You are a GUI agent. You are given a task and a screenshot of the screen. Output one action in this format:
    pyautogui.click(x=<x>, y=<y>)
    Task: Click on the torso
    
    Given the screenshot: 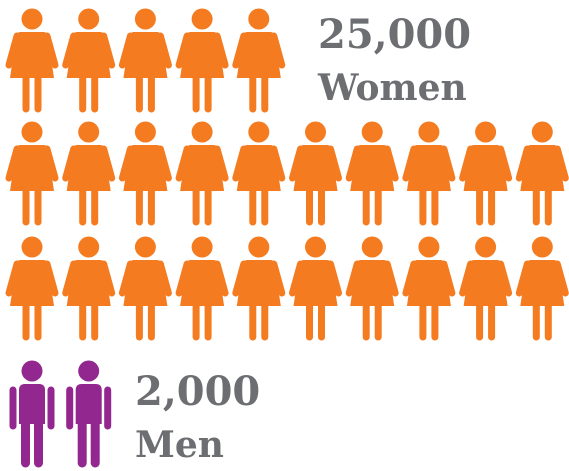 What is the action you would take?
    pyautogui.click(x=32, y=404)
    